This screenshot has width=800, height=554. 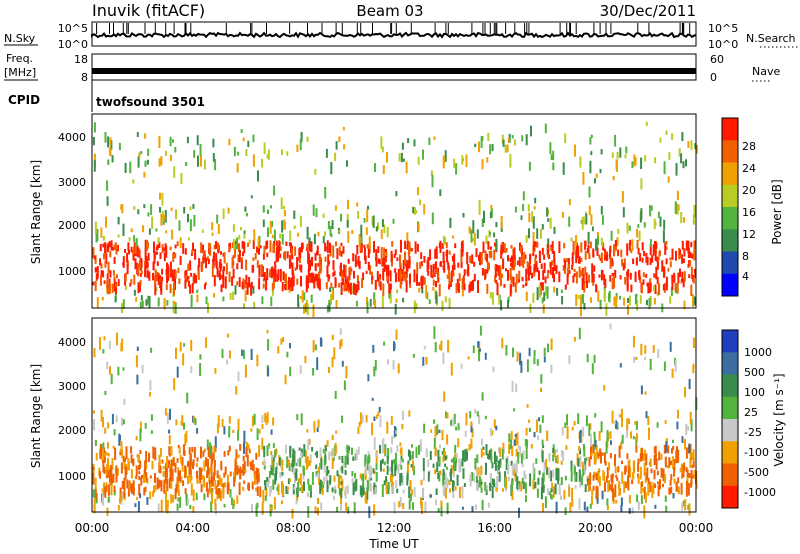 I want to click on colorbar-segment, so click(x=730, y=452).